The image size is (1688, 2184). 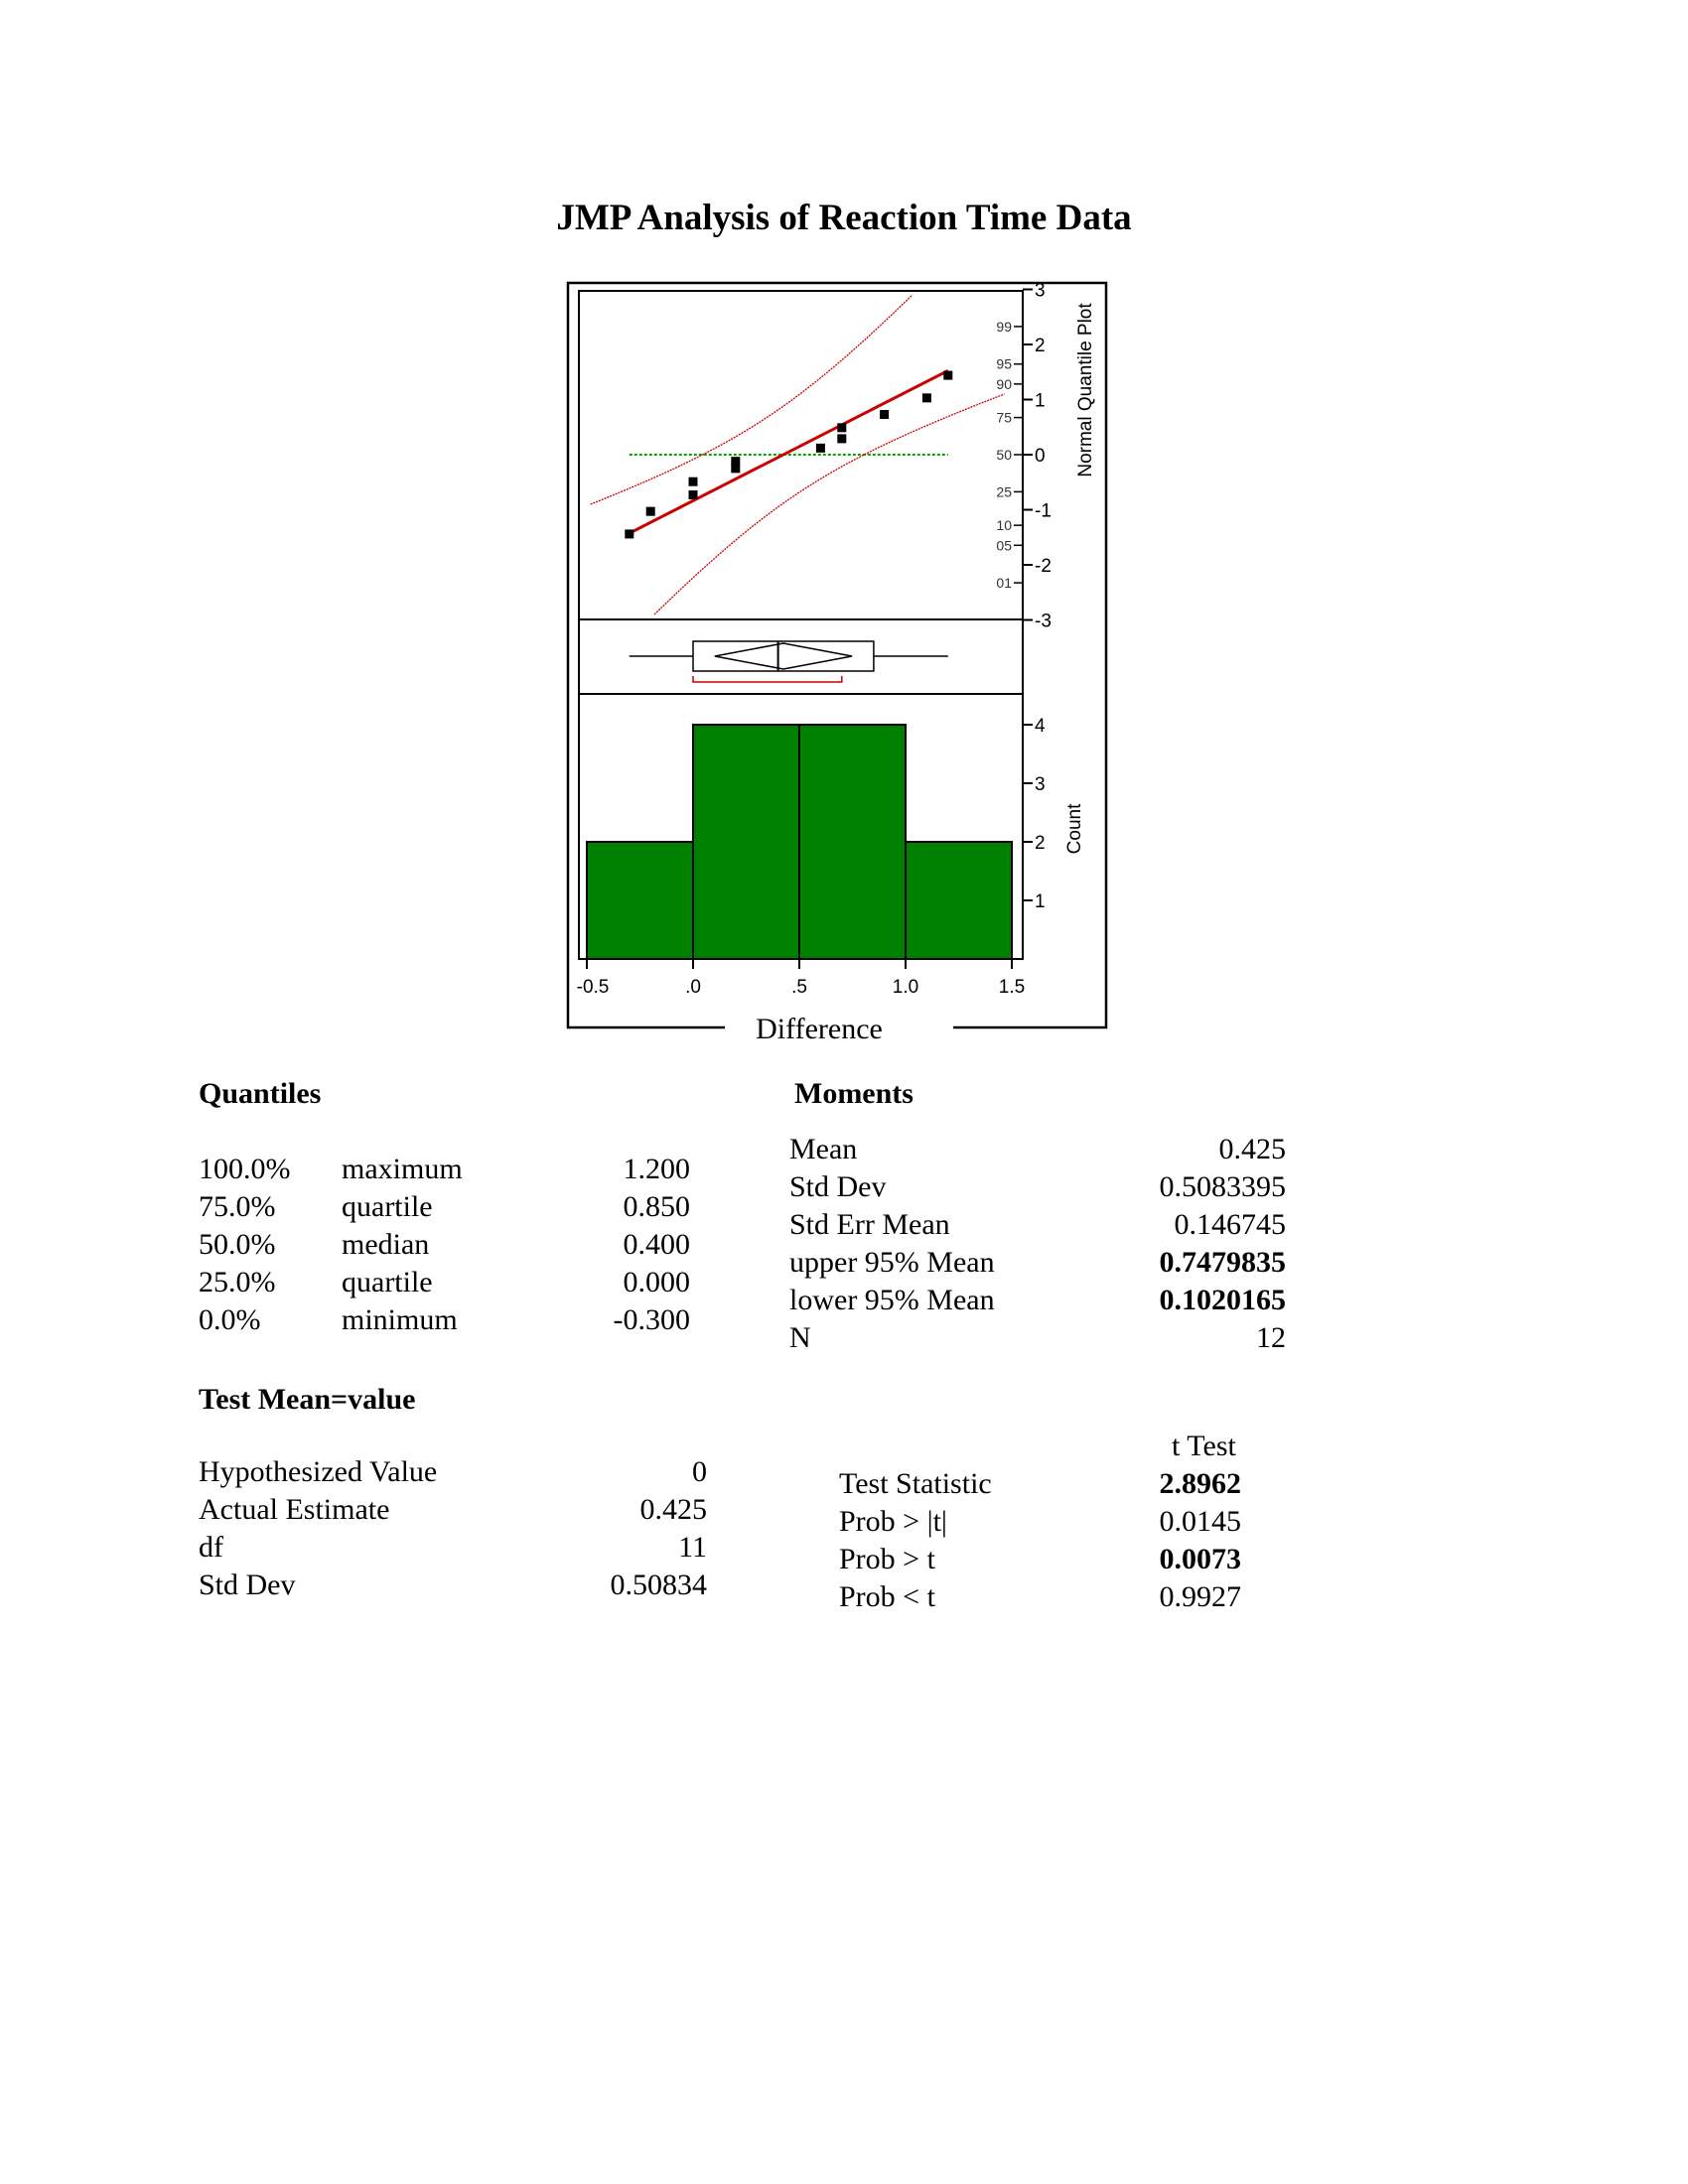 What do you see at coordinates (1004, 455) in the screenshot?
I see `prob-tick-label-50: 50` at bounding box center [1004, 455].